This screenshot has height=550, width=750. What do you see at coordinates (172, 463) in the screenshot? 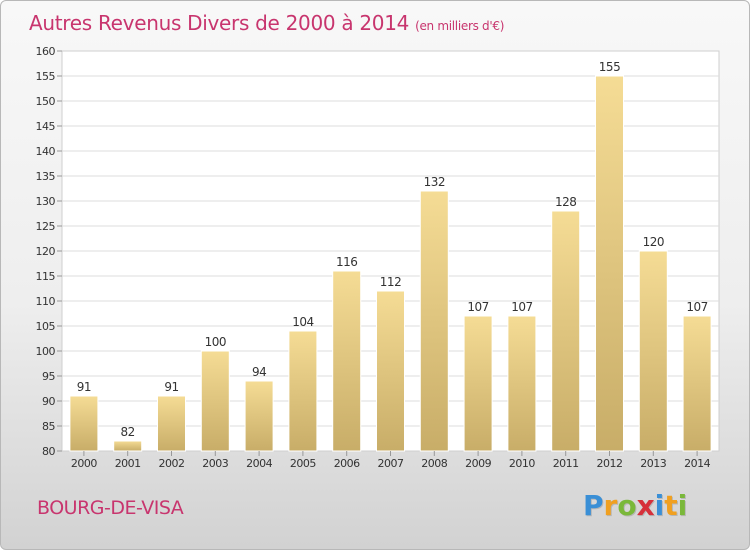
I see `x-tick-label: 2002` at bounding box center [172, 463].